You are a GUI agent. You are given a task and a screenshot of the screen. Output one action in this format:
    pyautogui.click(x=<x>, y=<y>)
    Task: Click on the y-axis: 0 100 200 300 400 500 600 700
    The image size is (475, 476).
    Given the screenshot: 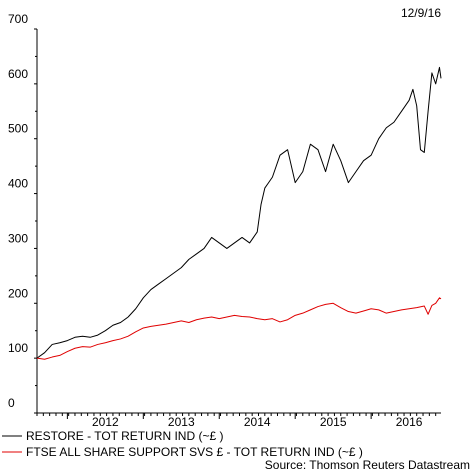 What is the action you would take?
    pyautogui.click(x=23, y=213)
    